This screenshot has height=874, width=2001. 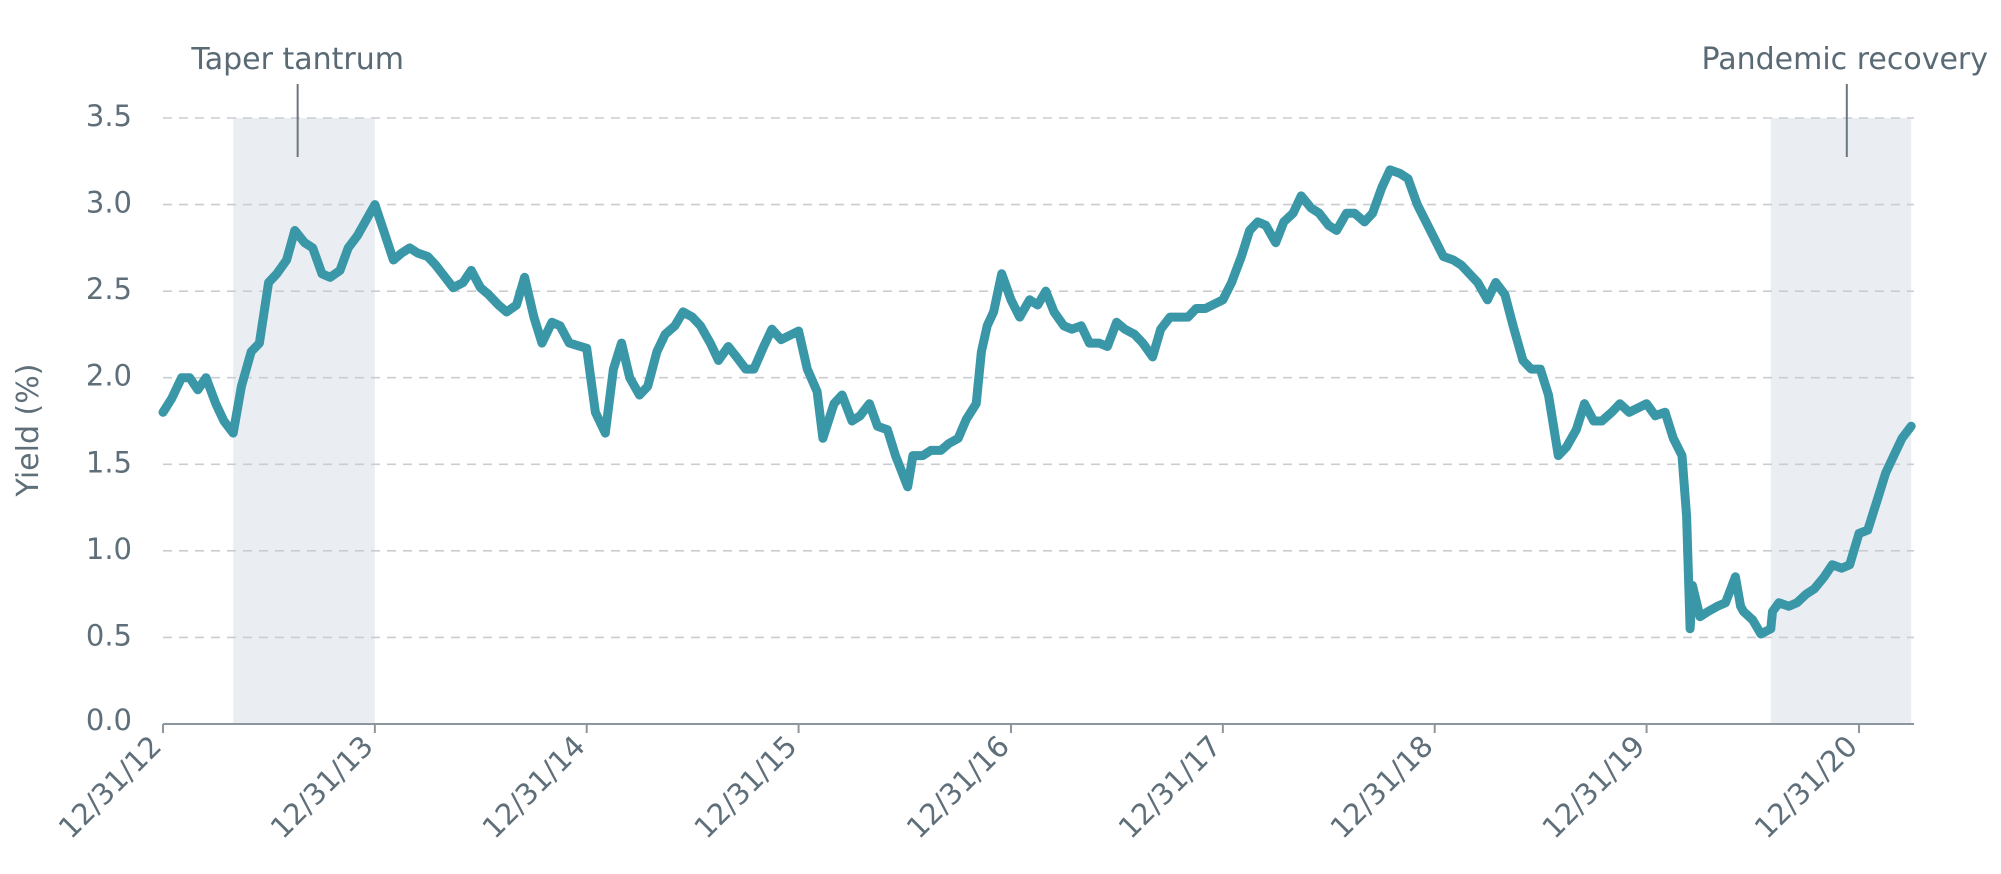 What do you see at coordinates (110, 787) in the screenshot?
I see `x-tick-label: 12/31/12` at bounding box center [110, 787].